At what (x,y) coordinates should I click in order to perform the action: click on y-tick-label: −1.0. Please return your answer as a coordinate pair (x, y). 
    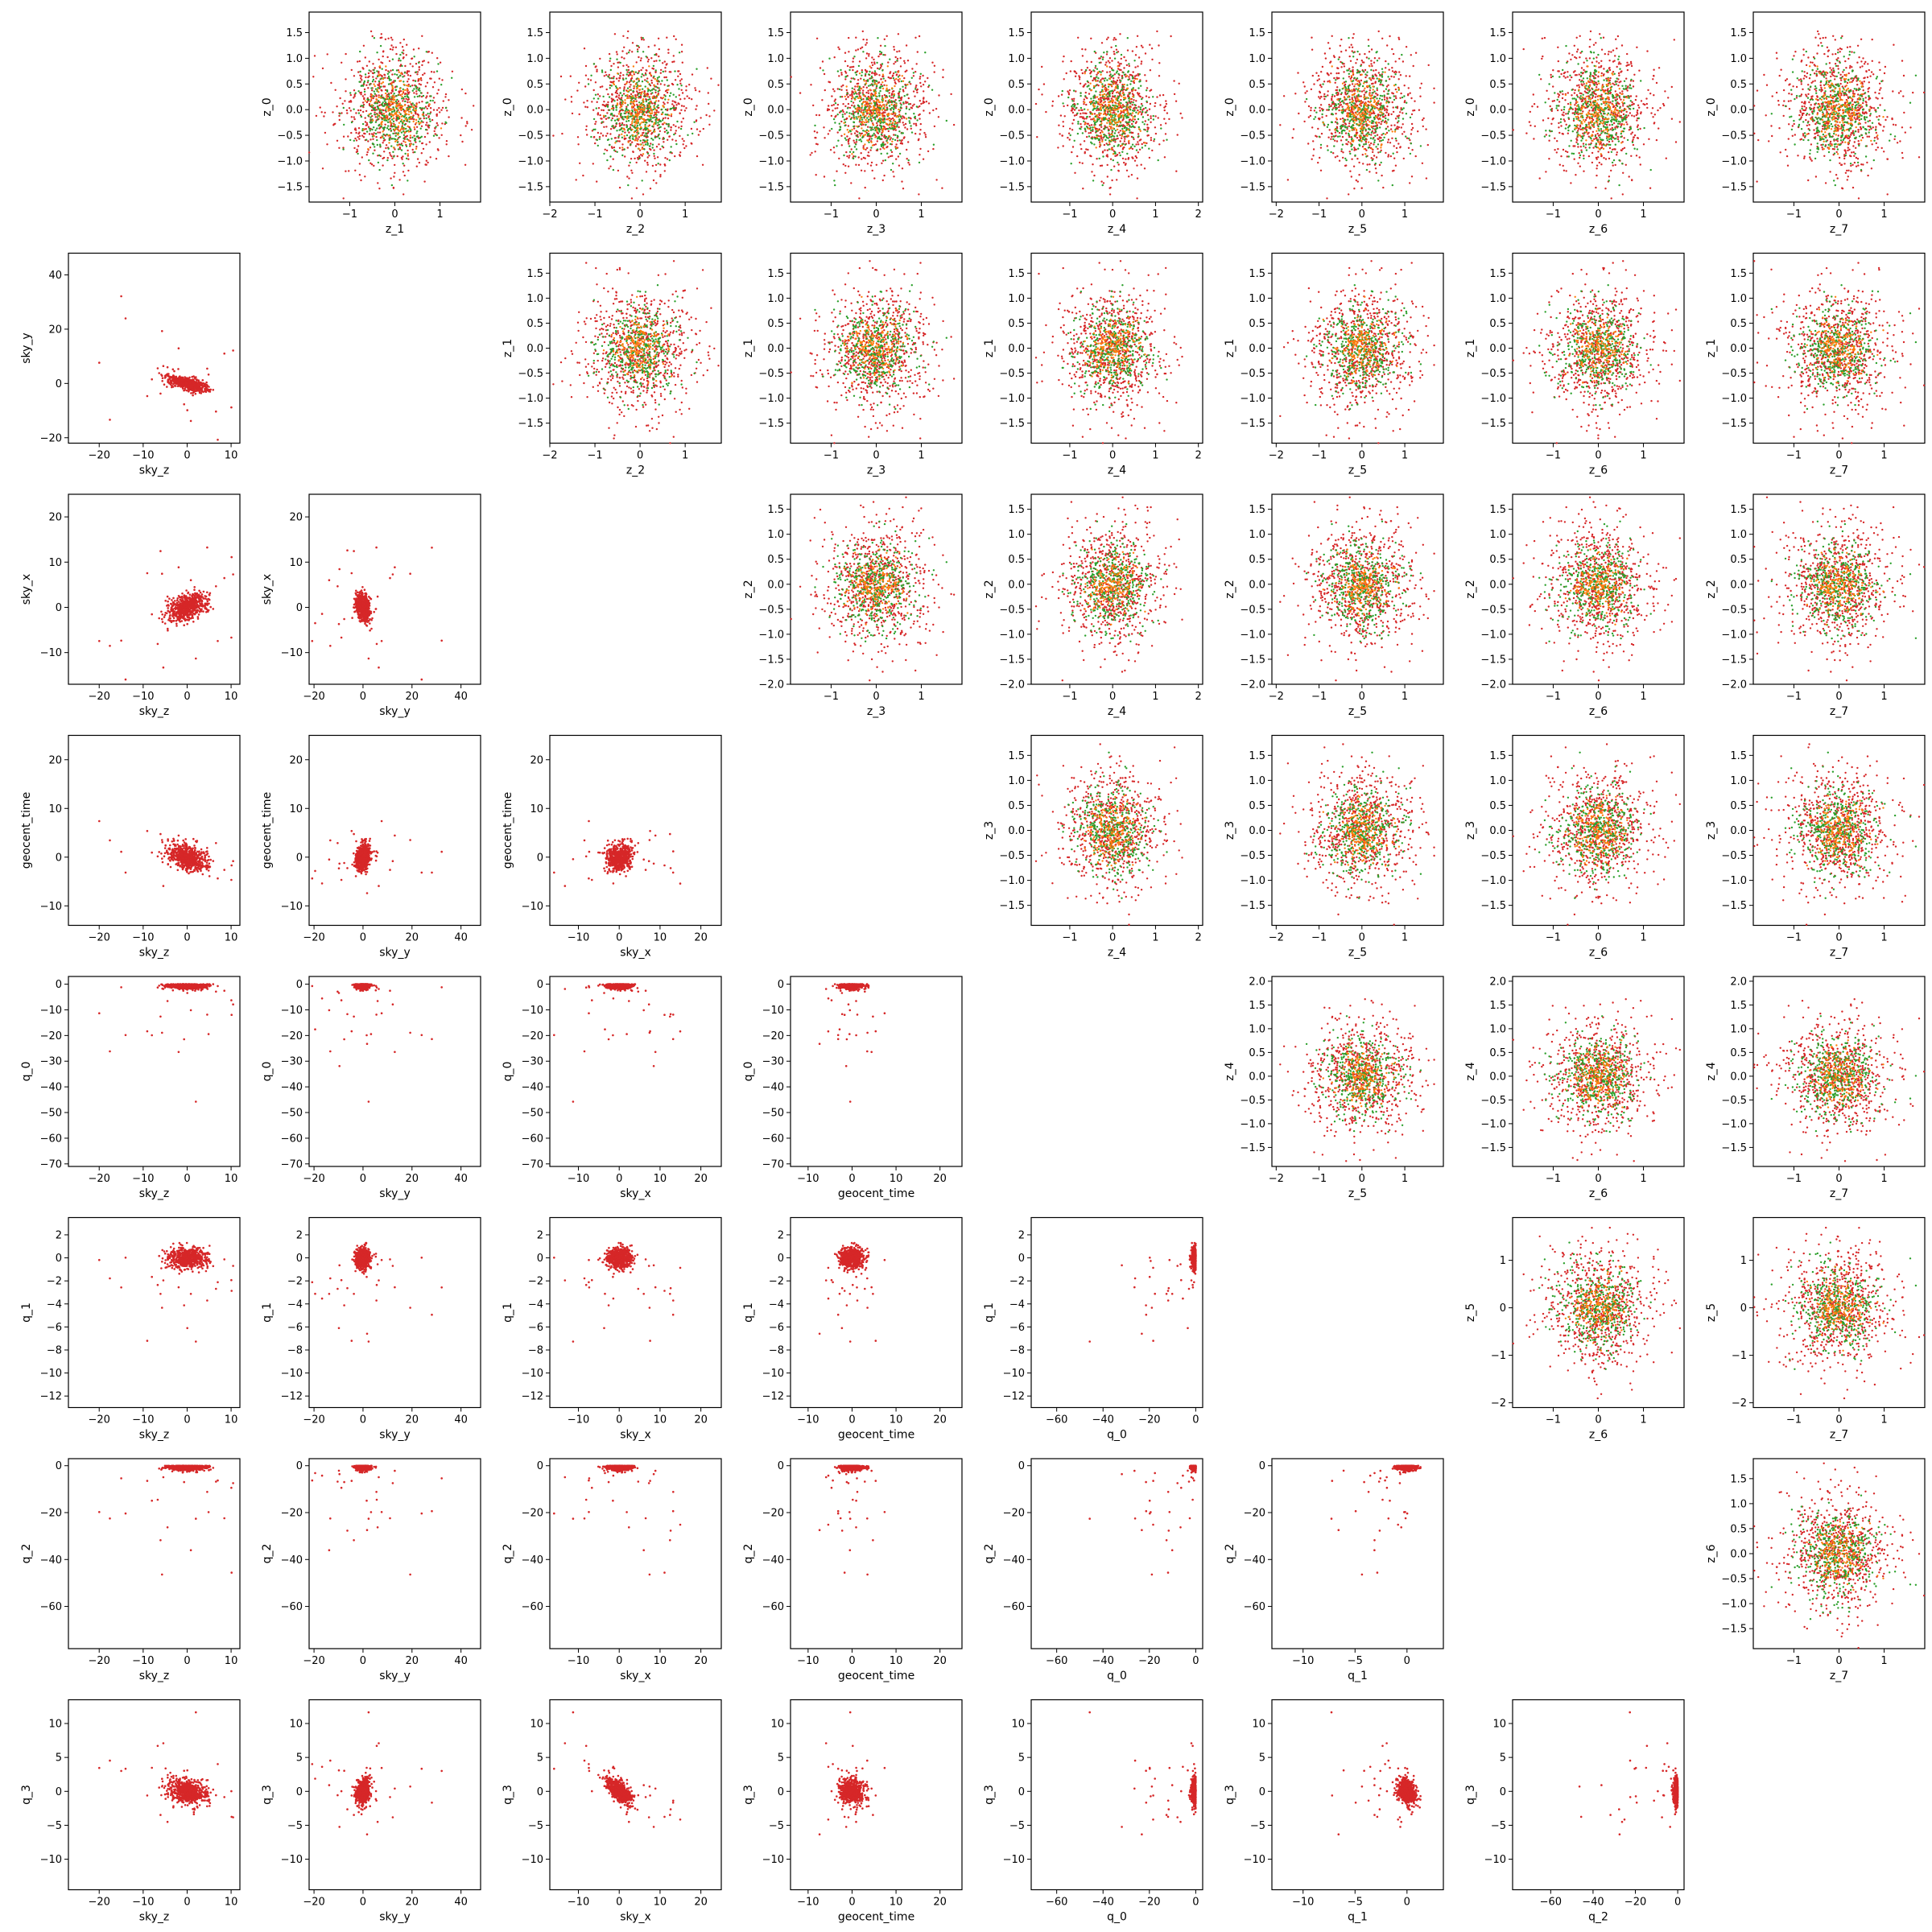
    Looking at the image, I should click on (290, 161).